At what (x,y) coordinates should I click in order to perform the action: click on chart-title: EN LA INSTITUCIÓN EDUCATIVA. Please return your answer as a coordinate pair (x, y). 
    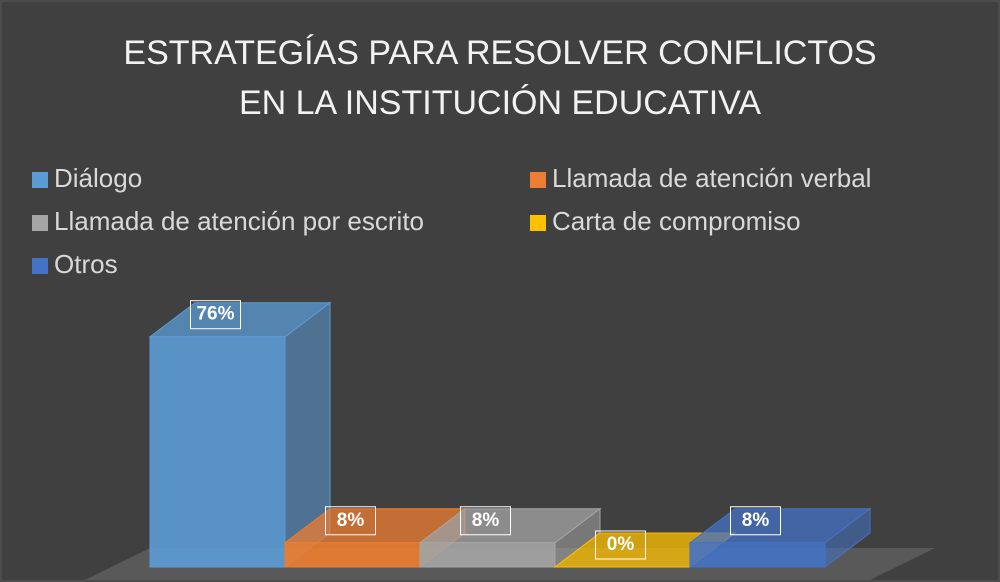
    Looking at the image, I should click on (500, 103).